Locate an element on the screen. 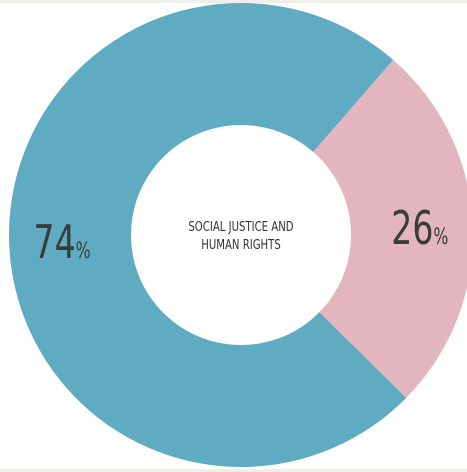  slice-label-74: 74% is located at coordinates (62, 243).